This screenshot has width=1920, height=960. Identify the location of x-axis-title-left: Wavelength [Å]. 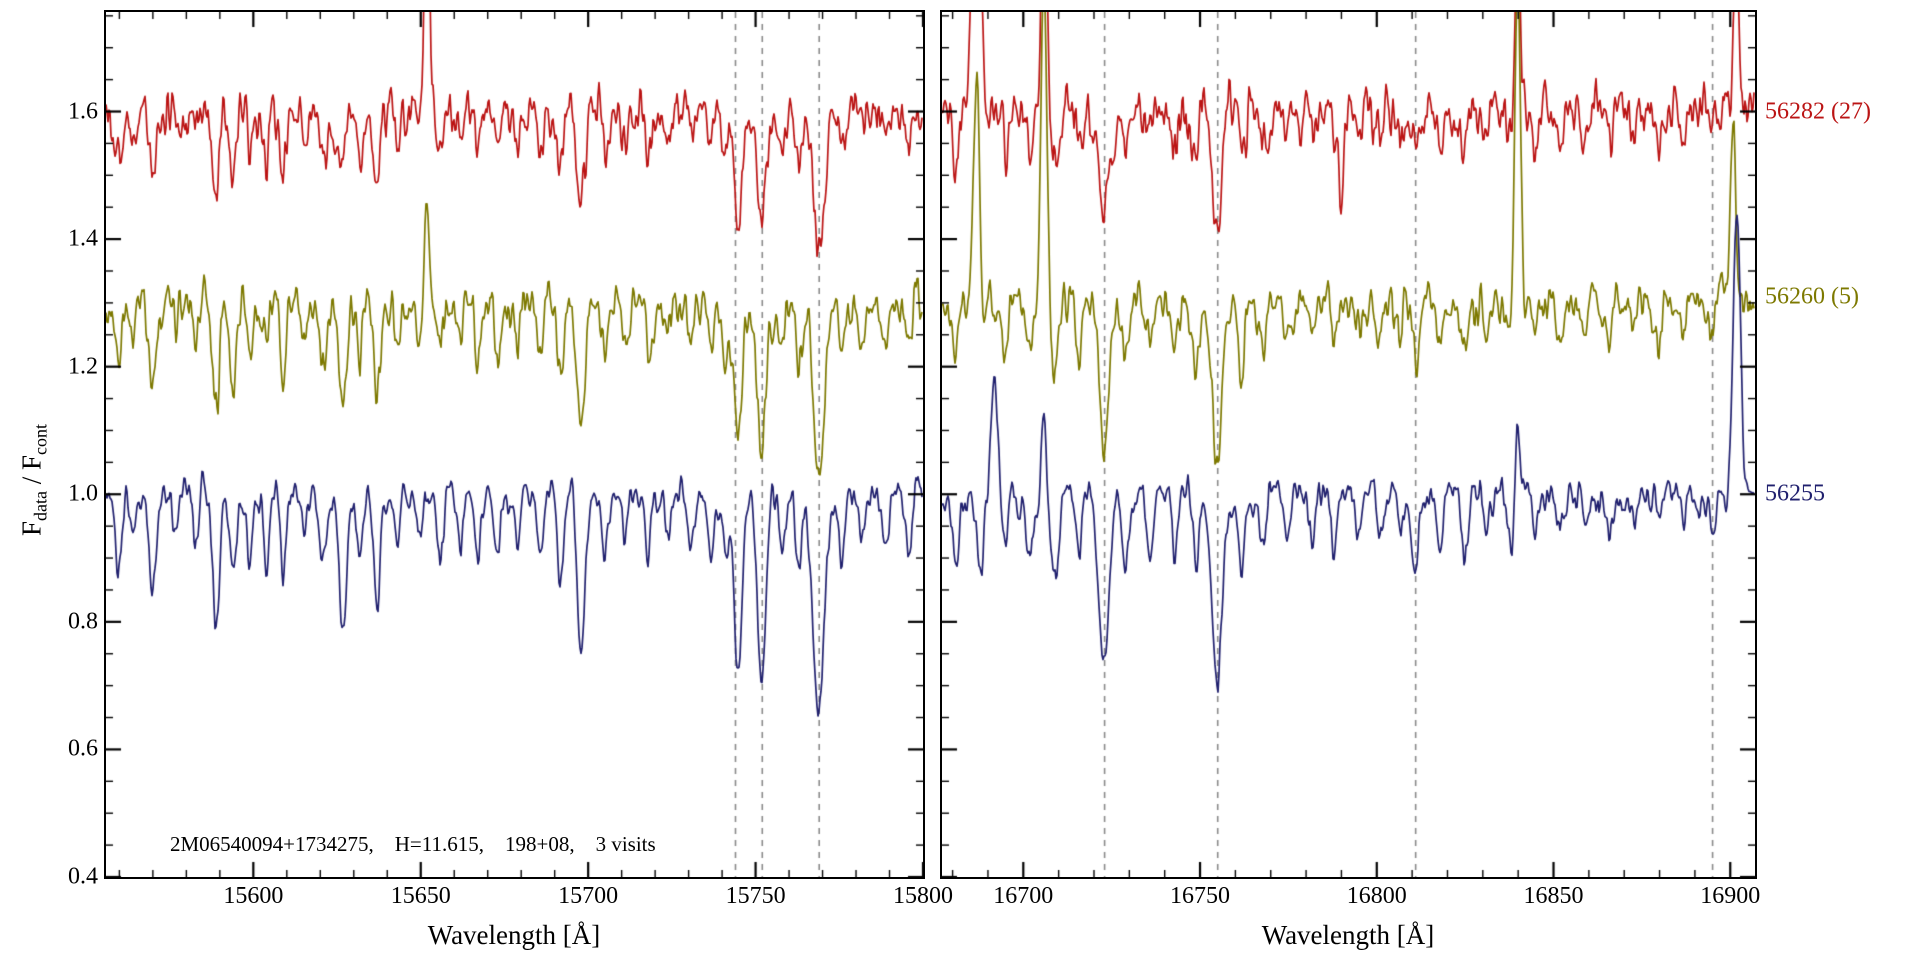
(514, 935).